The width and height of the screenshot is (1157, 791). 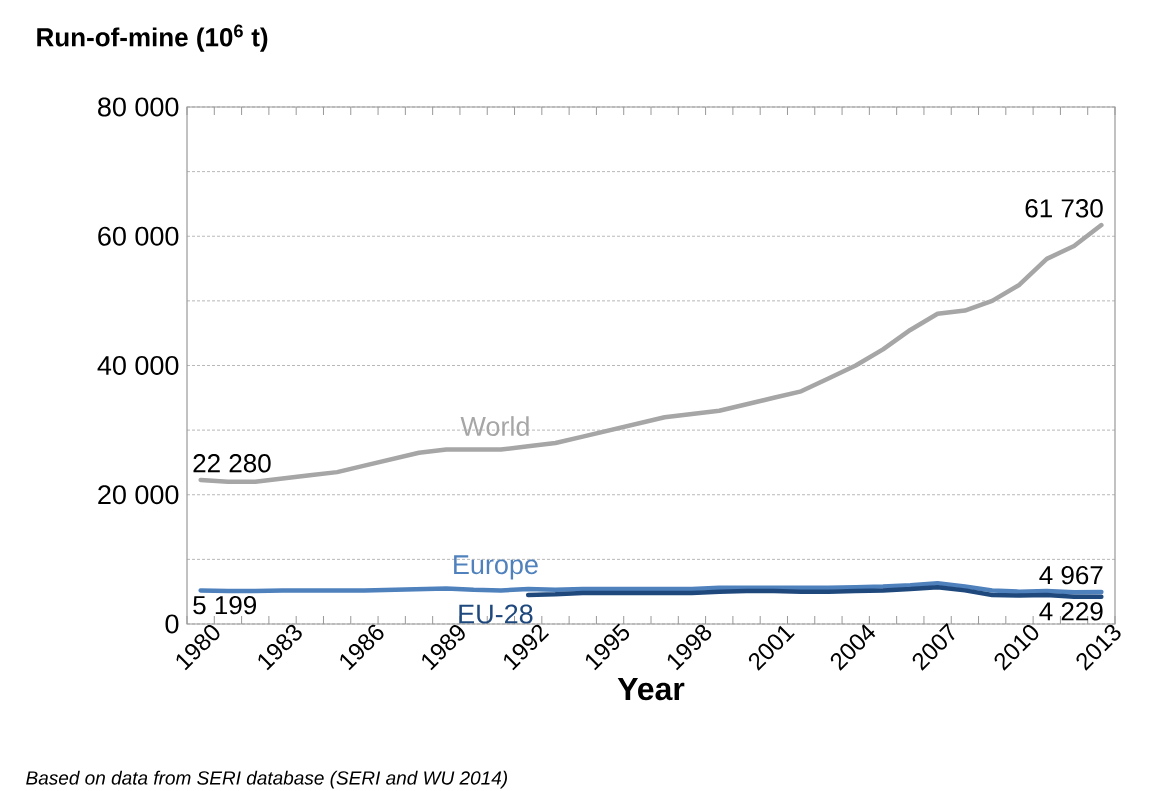 I want to click on y-axis-title: Run-of-mine (10$^{6}$ t), so click(x=152, y=38).